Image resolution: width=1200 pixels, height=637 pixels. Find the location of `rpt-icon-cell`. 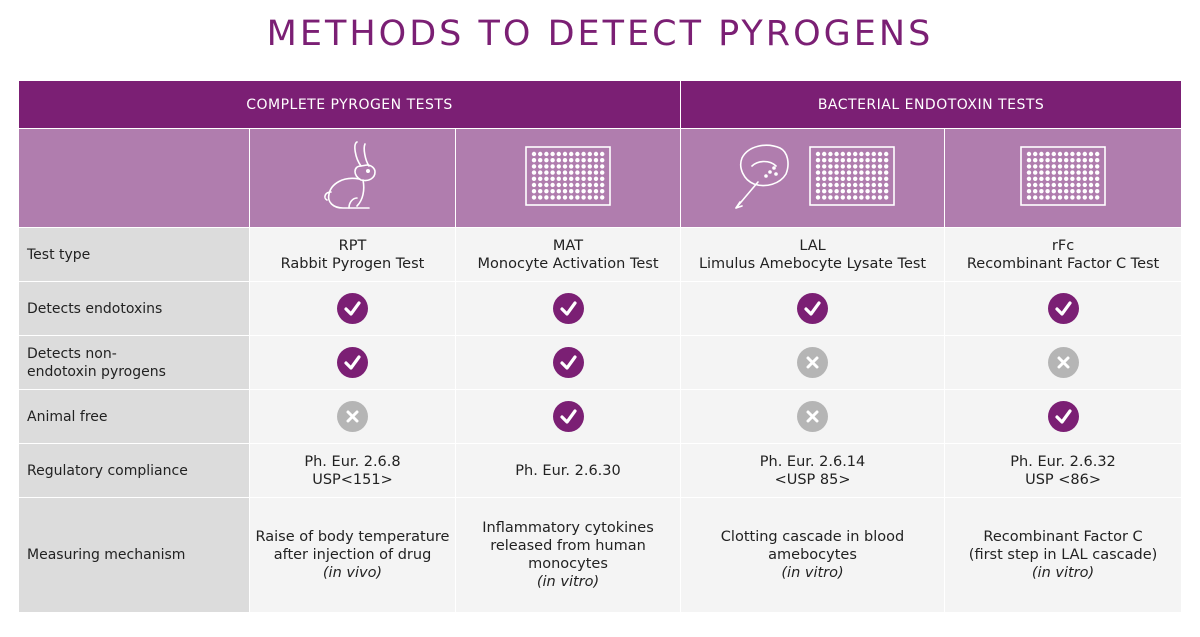

rpt-icon-cell is located at coordinates (352, 178).